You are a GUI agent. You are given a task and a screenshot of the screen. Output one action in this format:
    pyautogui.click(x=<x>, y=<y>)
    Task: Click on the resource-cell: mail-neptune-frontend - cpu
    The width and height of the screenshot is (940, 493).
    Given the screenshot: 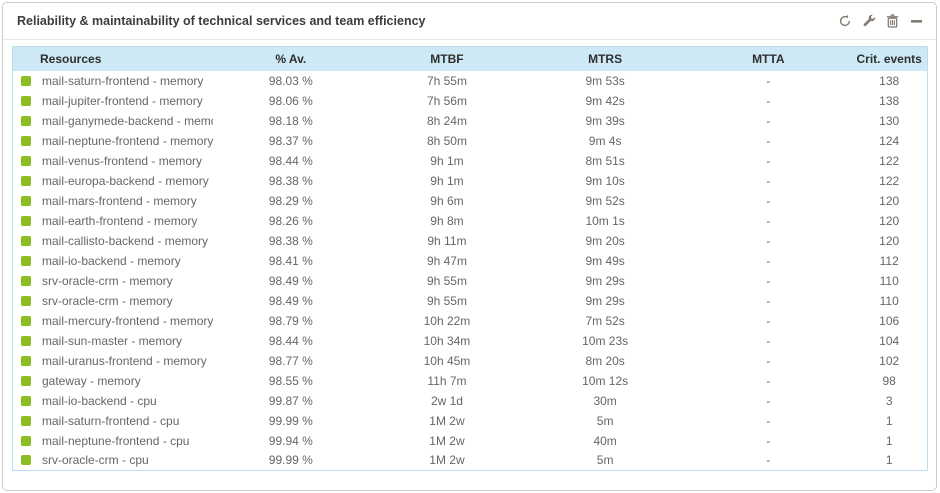 What is the action you would take?
    pyautogui.click(x=112, y=440)
    